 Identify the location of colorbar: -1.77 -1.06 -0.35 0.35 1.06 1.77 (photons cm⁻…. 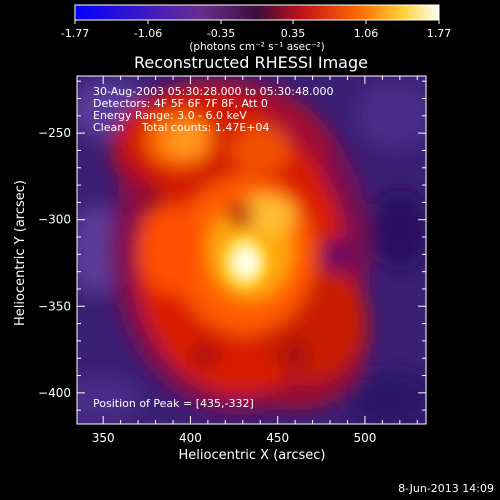
(256, 28).